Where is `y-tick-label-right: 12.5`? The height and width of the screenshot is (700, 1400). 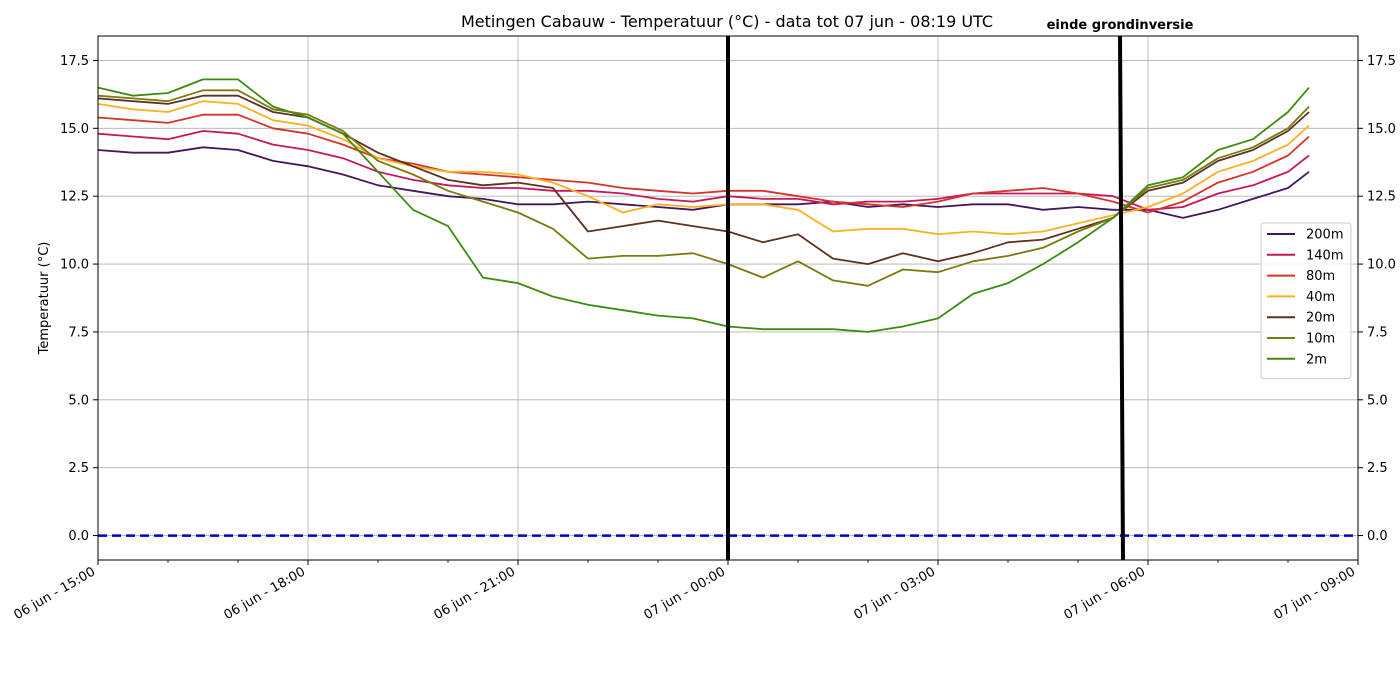
y-tick-label-right: 12.5 is located at coordinates (1381, 197).